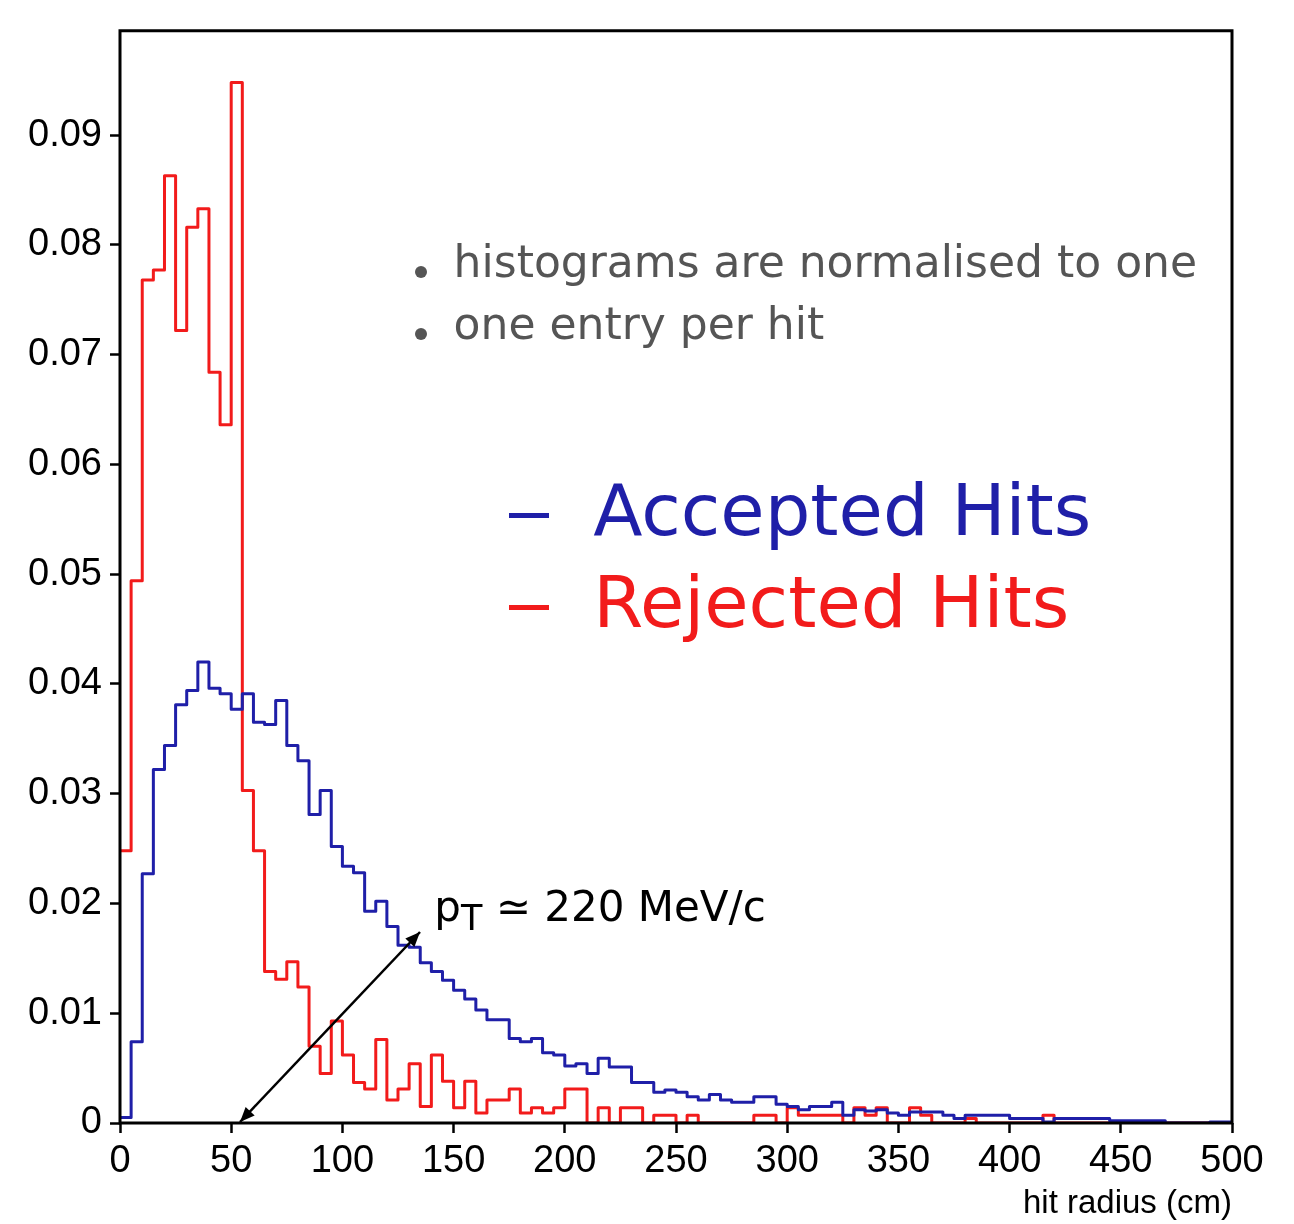  I want to click on x-tick-label: 150, so click(453, 1159).